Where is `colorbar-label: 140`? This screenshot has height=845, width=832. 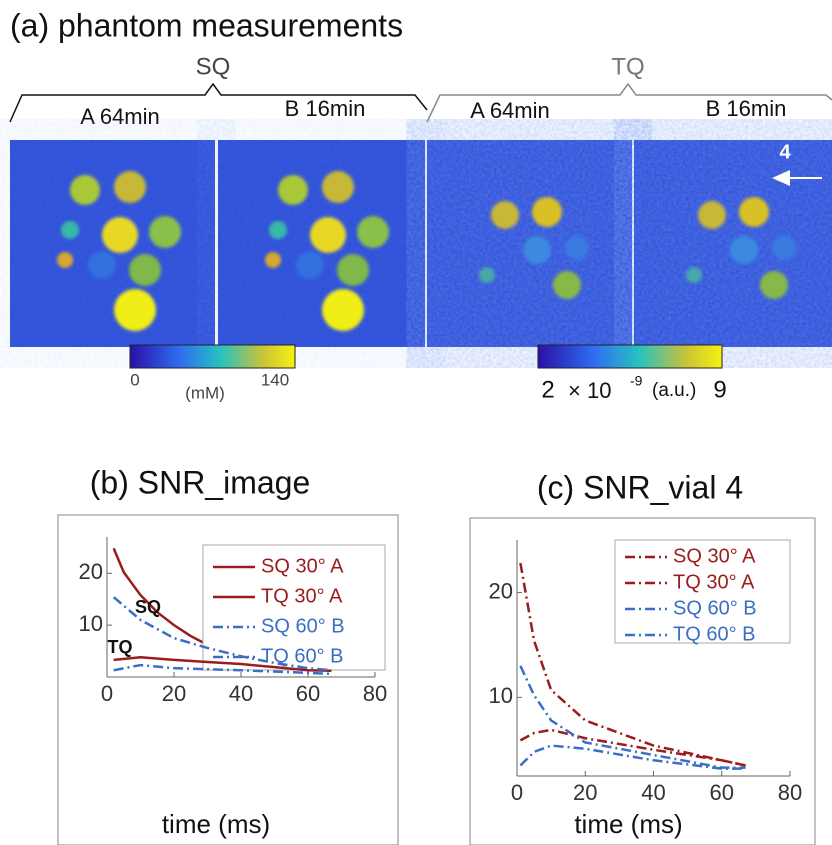 colorbar-label: 140 is located at coordinates (275, 379).